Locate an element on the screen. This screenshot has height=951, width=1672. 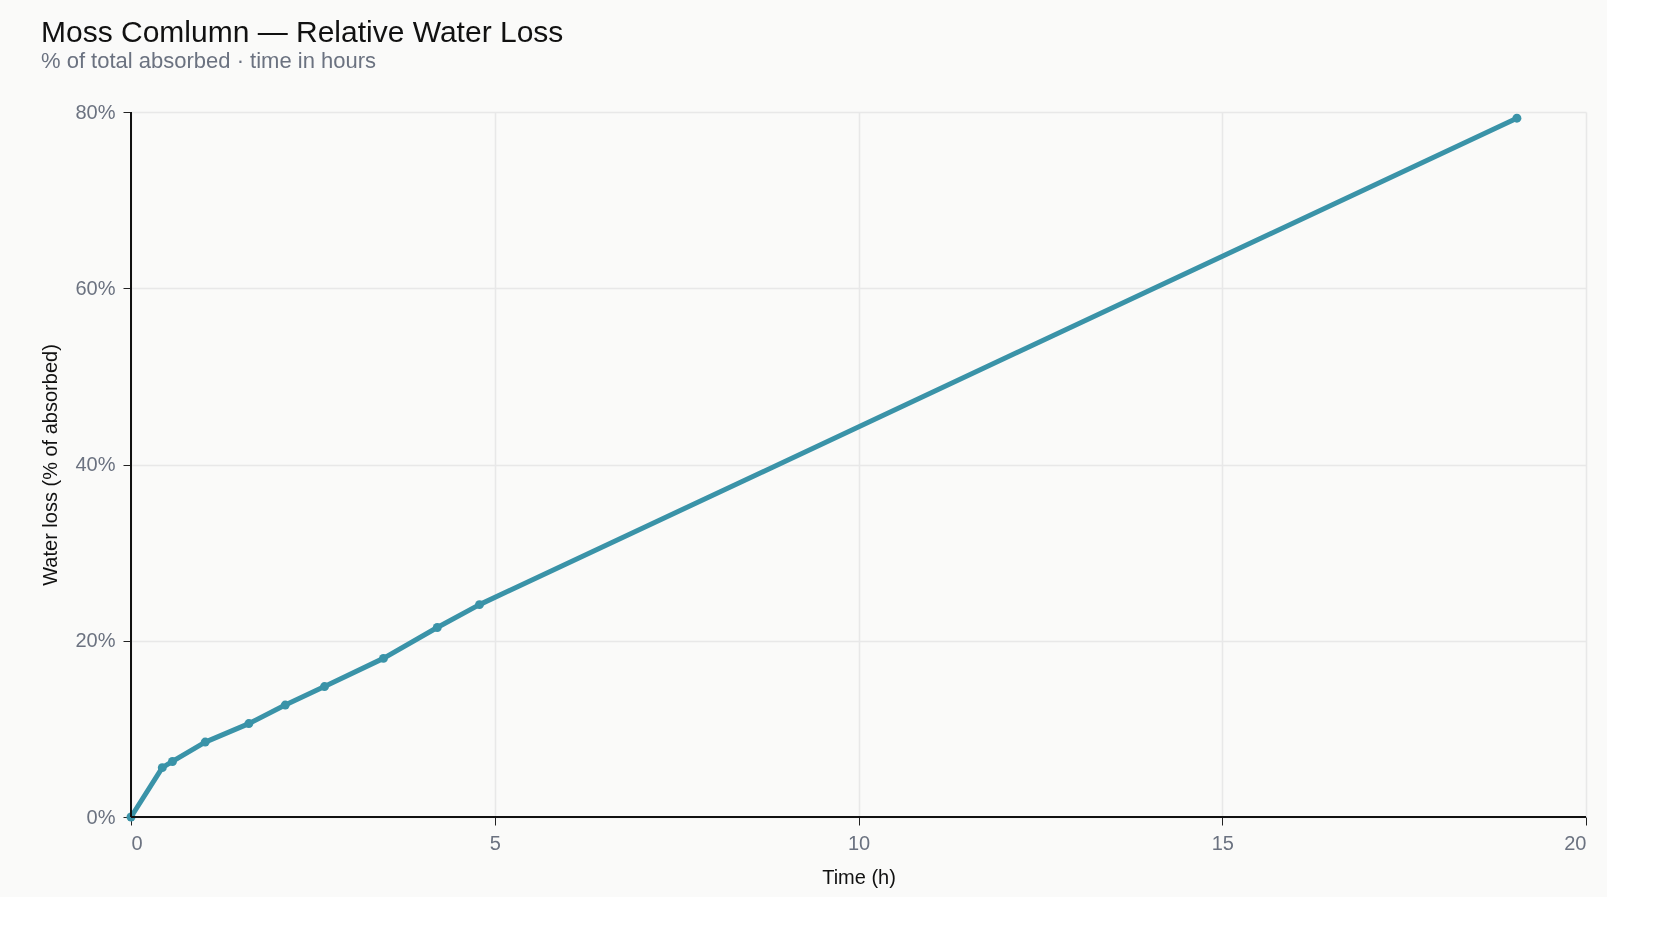
chart-title: Moss Comlumn — Relative Water Loss is located at coordinates (302, 31).